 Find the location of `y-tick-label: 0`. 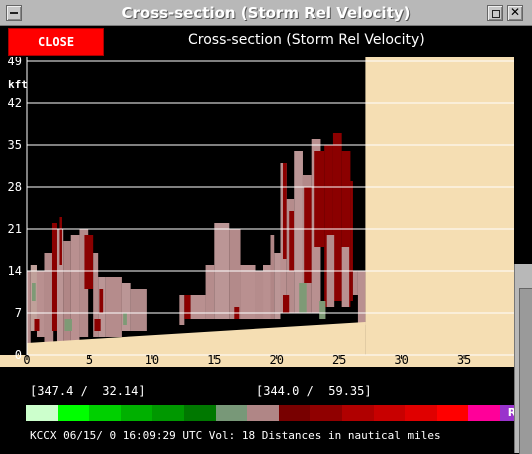

y-tick-label: 0 is located at coordinates (18, 355).